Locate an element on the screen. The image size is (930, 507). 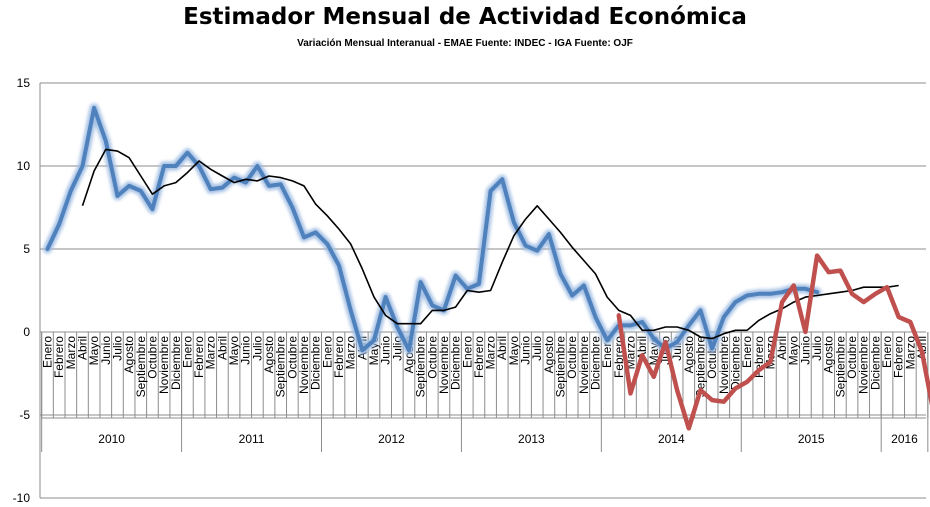
x-year-label: 2015 is located at coordinates (811, 439).